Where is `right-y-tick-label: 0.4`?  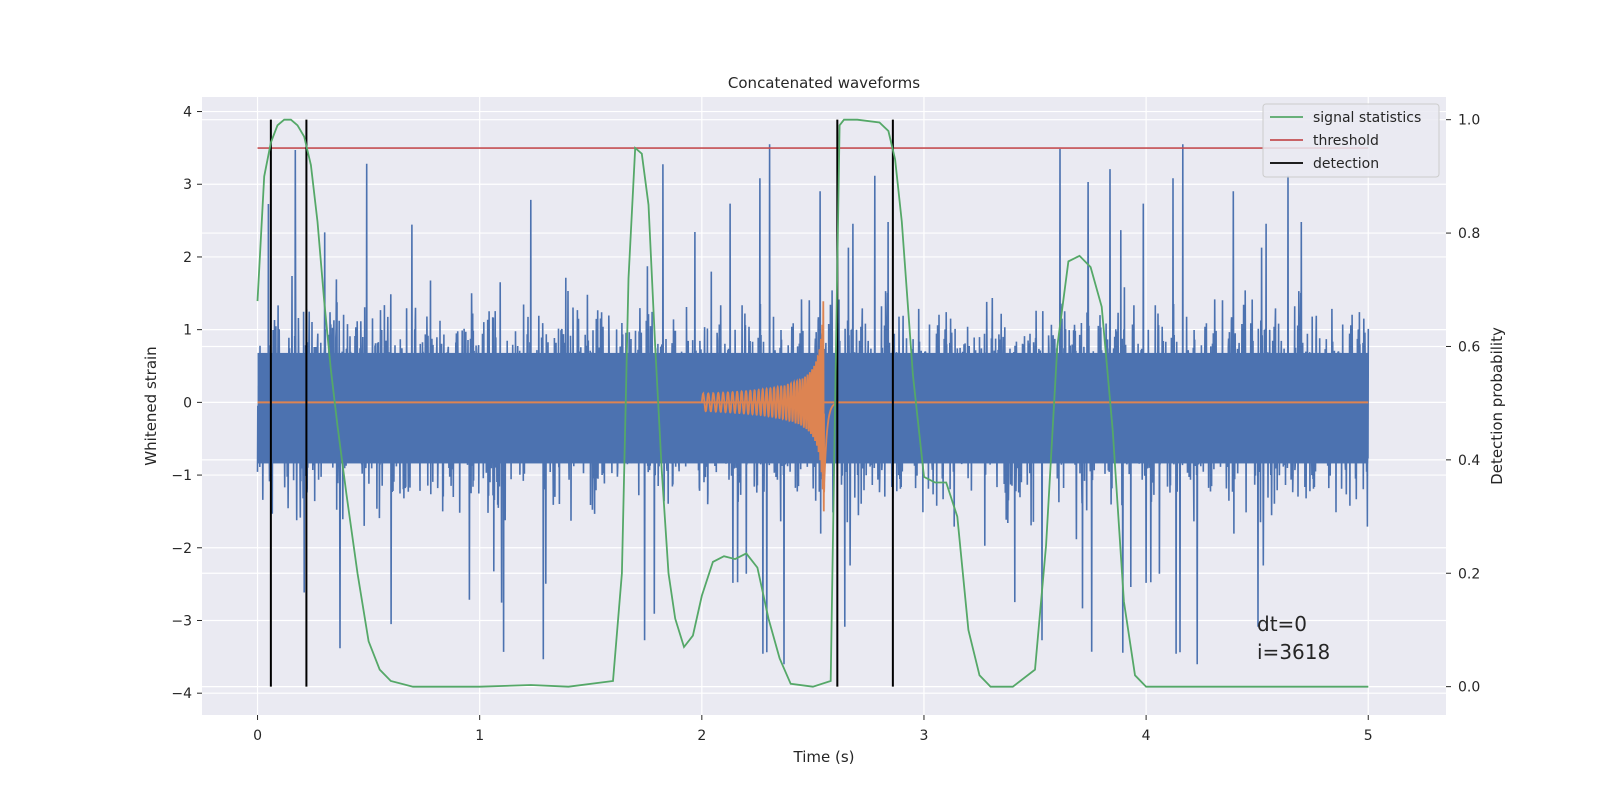 right-y-tick-label: 0.4 is located at coordinates (1469, 461).